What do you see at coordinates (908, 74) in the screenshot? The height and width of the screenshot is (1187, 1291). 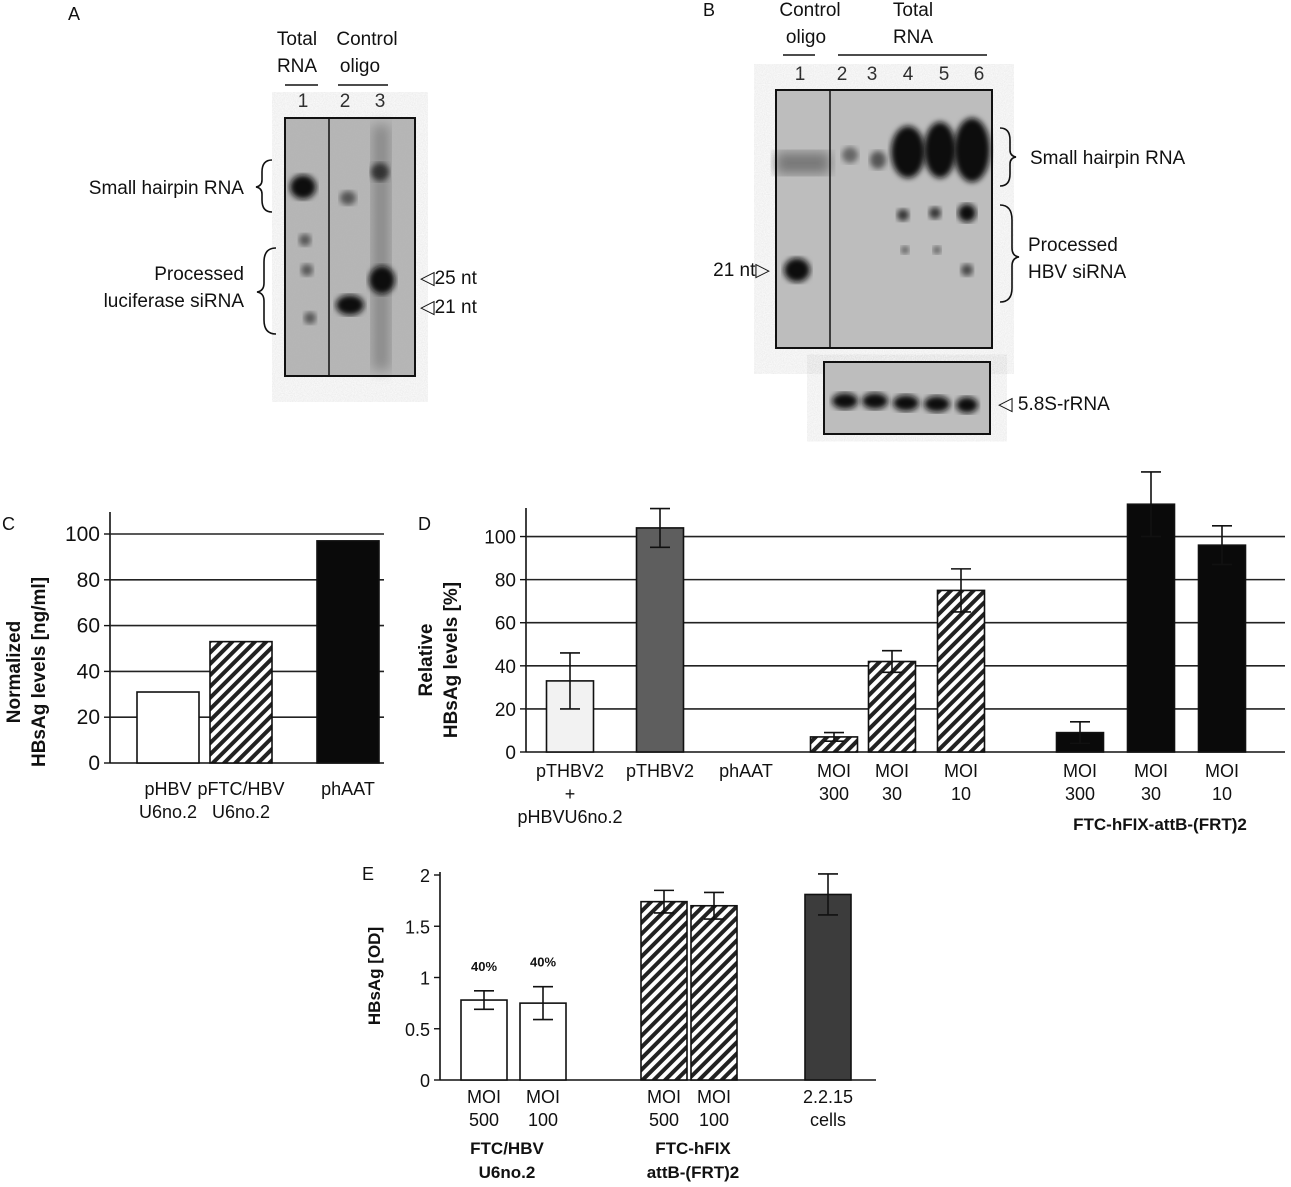 I see `panel-b-lane-4: 4` at bounding box center [908, 74].